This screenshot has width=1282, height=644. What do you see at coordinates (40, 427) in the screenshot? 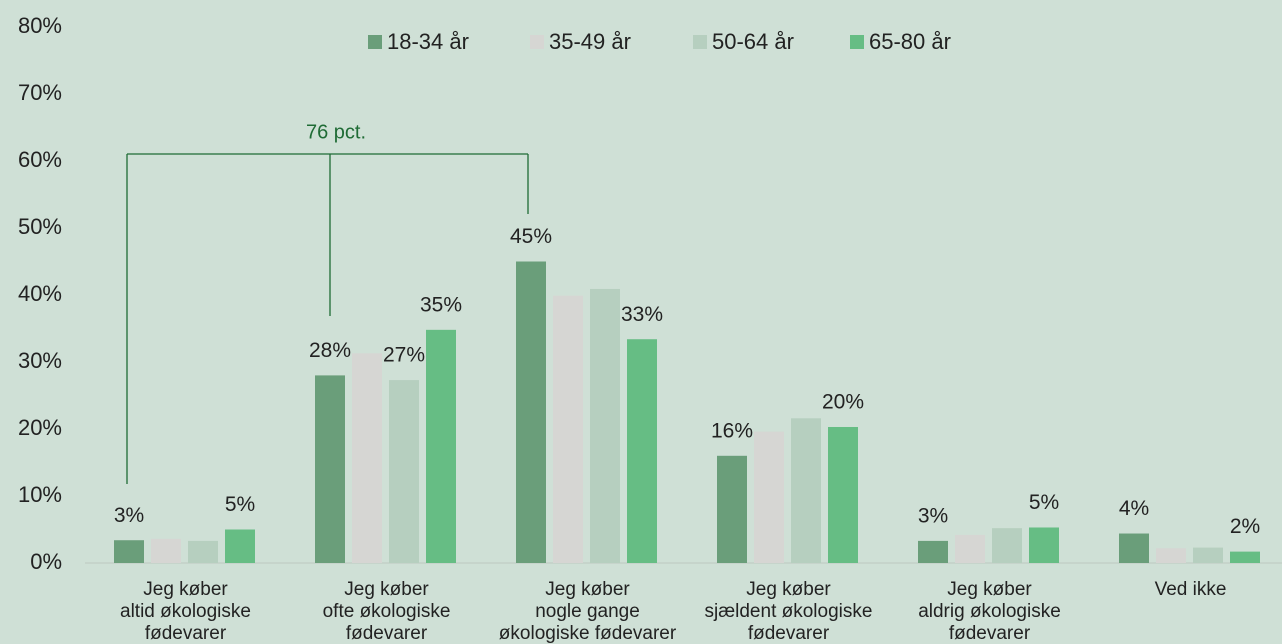
I see `y-tick-label: 20%` at bounding box center [40, 427].